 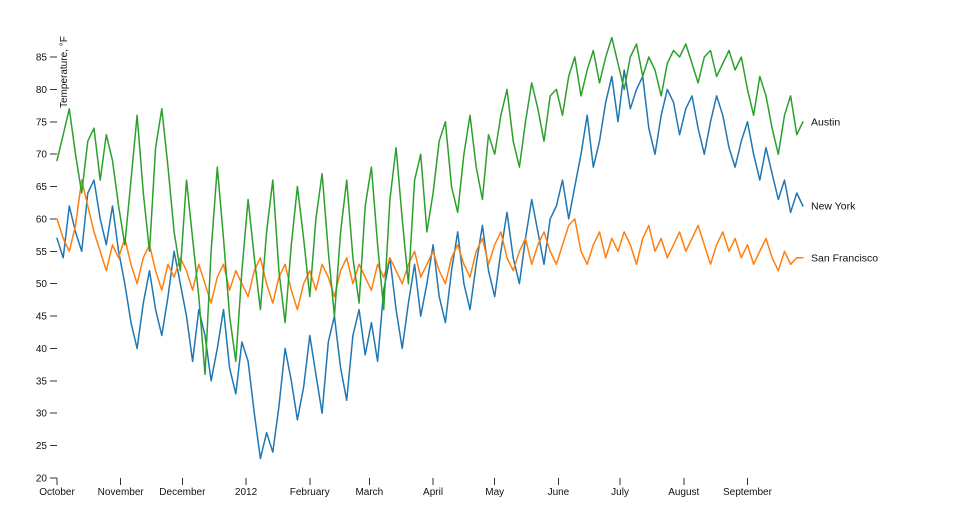 What do you see at coordinates (42, 349) in the screenshot?
I see `y-axis-tick-label: 40` at bounding box center [42, 349].